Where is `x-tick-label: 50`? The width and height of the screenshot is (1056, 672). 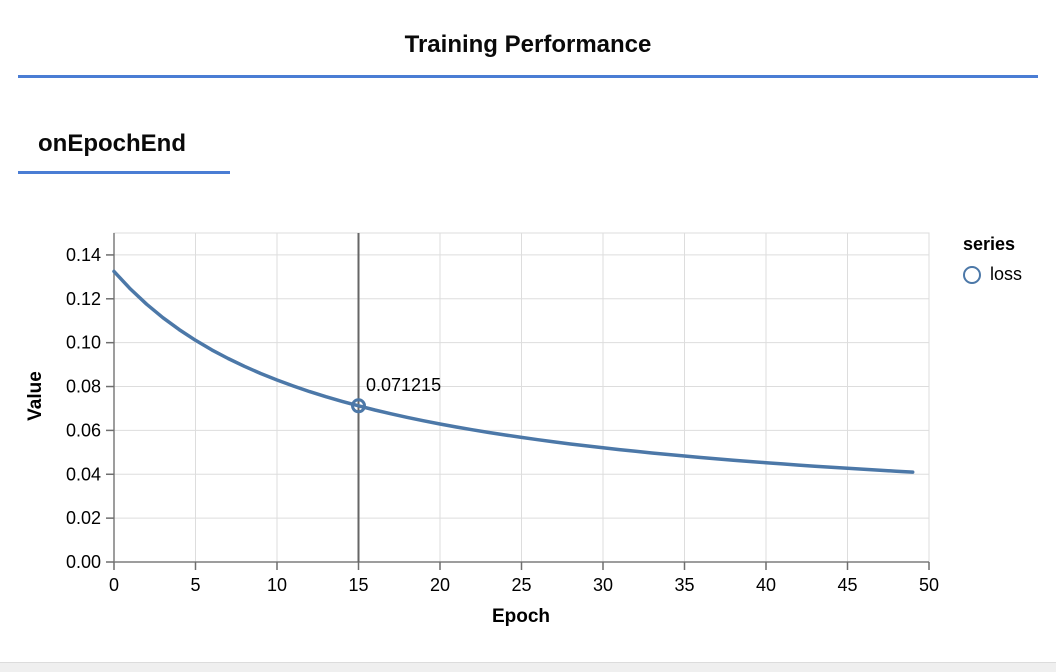
x-tick-label: 50 is located at coordinates (929, 585).